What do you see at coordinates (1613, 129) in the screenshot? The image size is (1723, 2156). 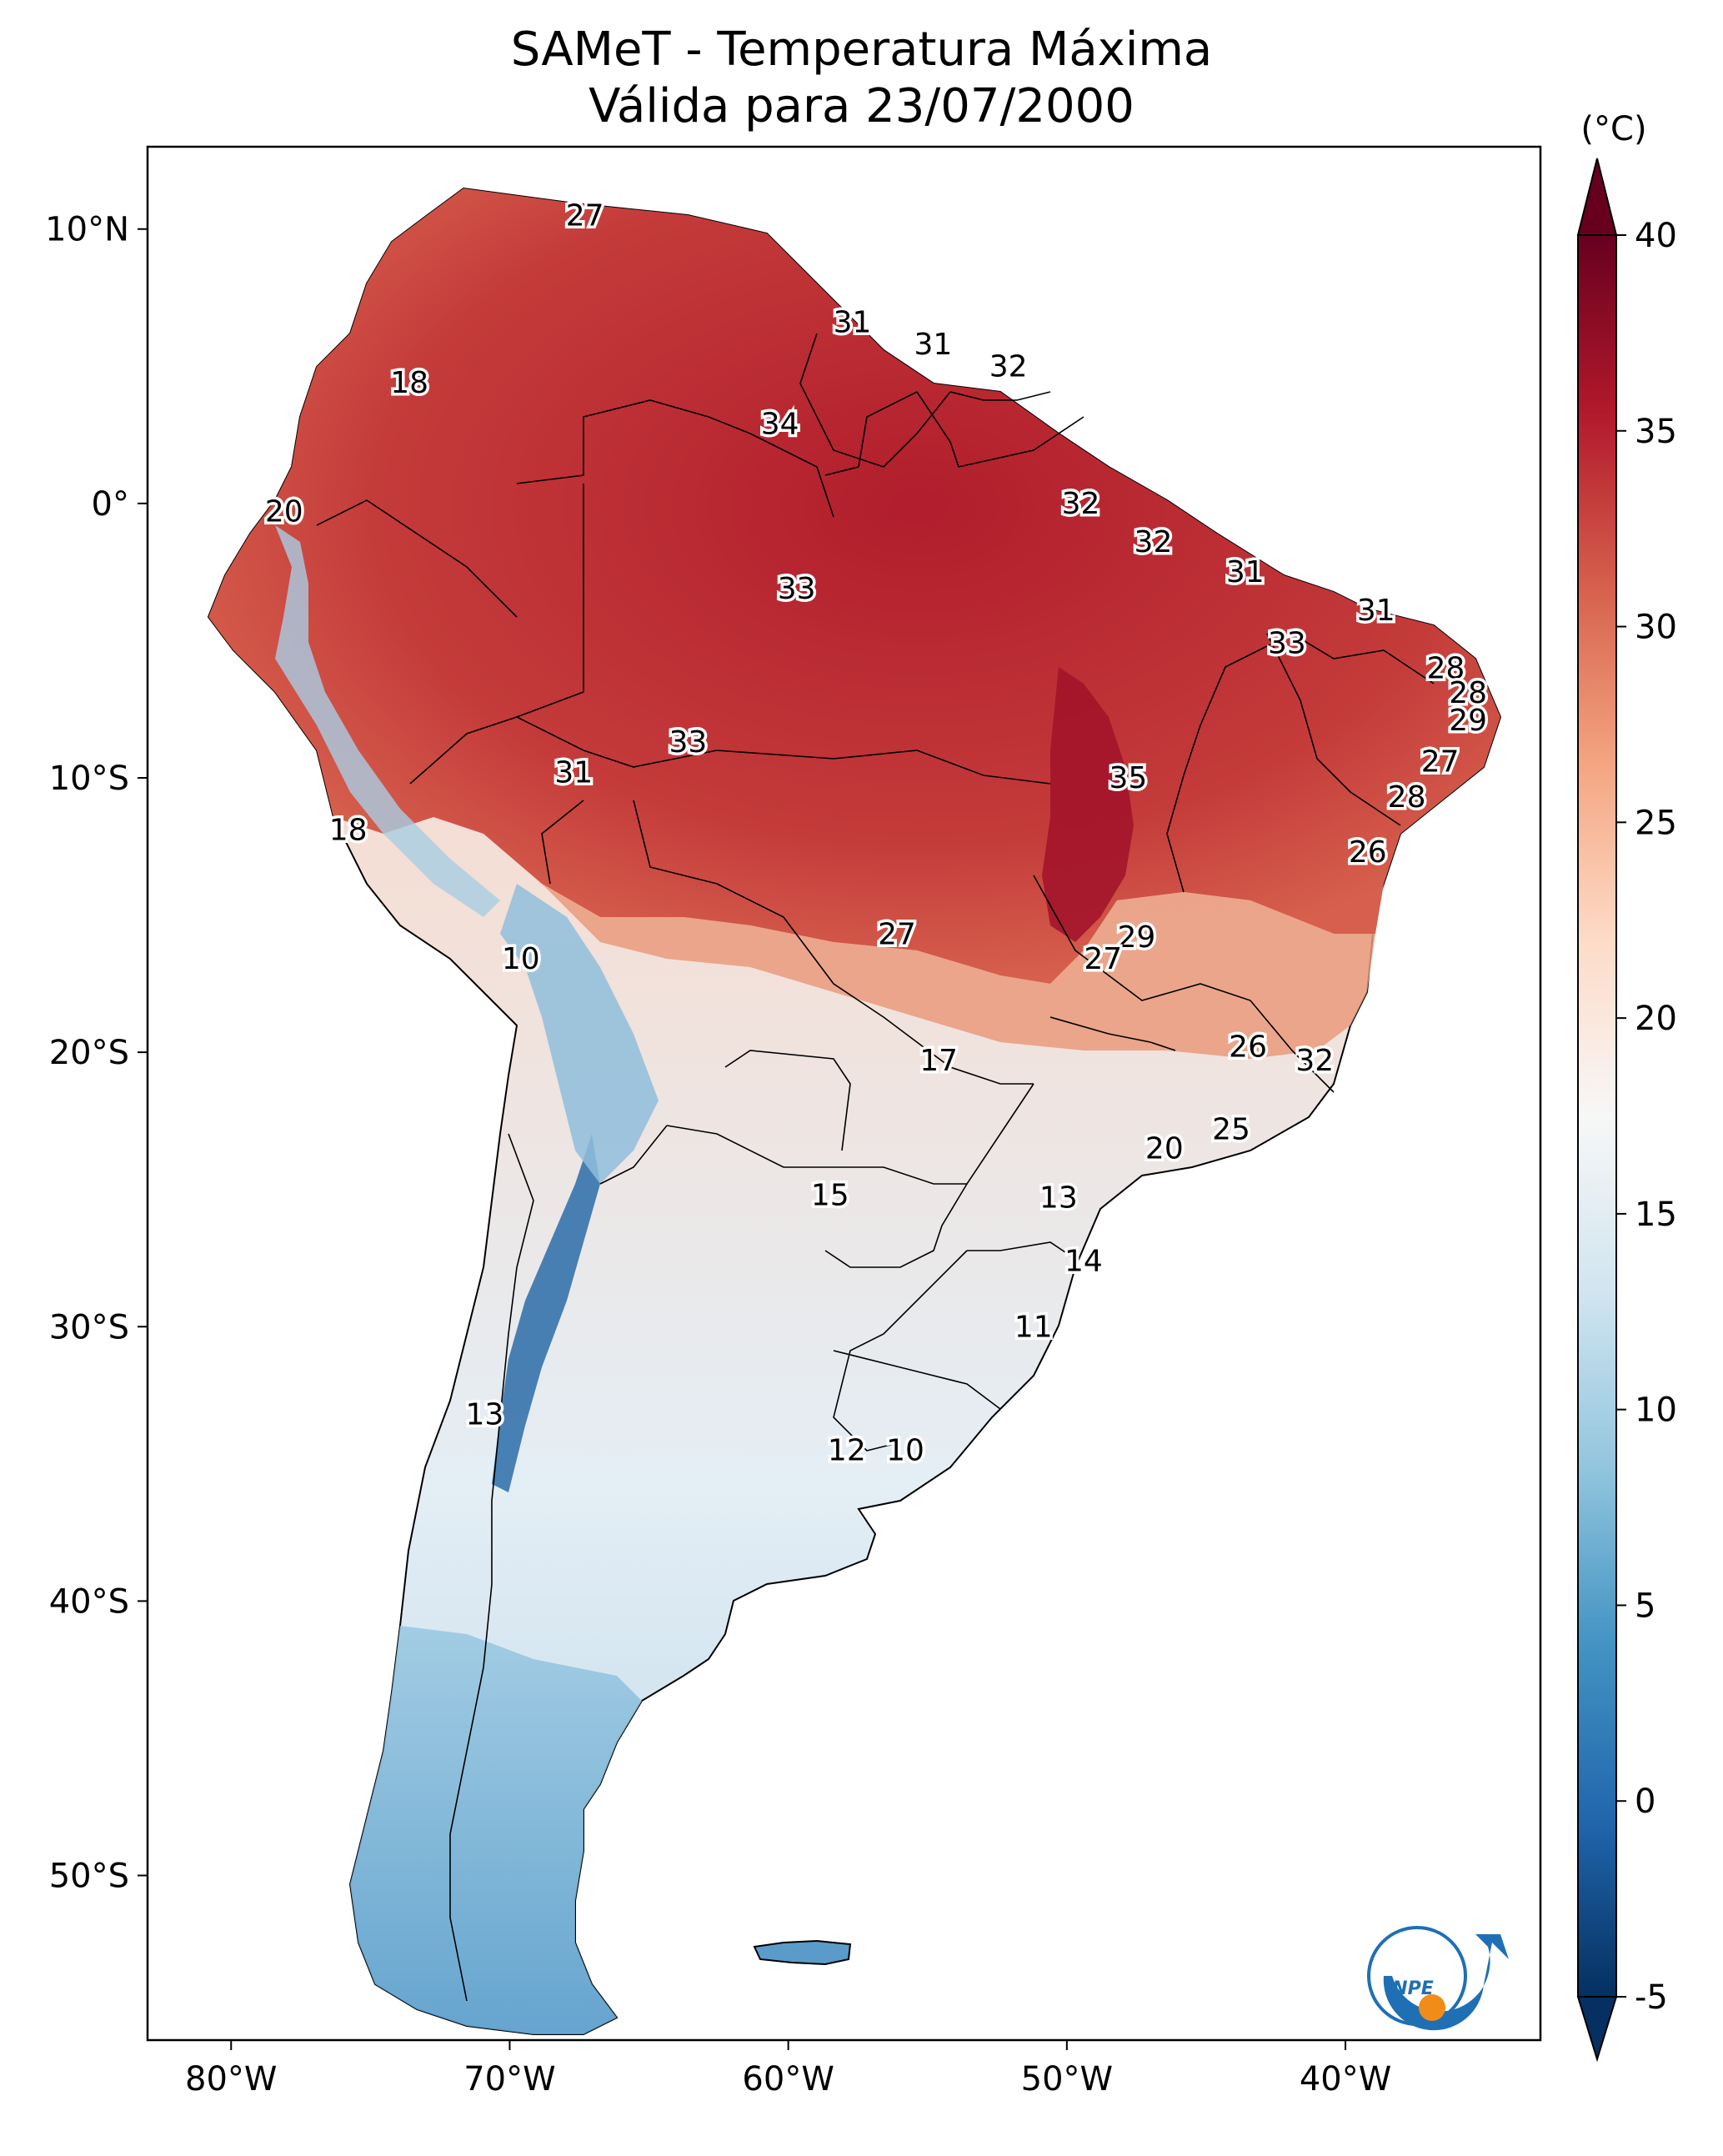 I see `colorbar-unit-label: (°C)` at bounding box center [1613, 129].